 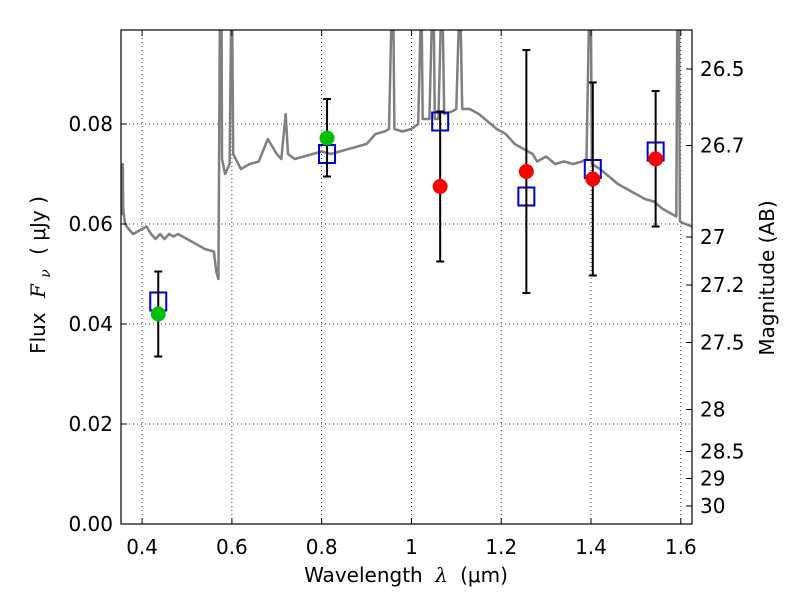 What do you see at coordinates (142, 547) in the screenshot?
I see `x-tick-label: 0.4` at bounding box center [142, 547].